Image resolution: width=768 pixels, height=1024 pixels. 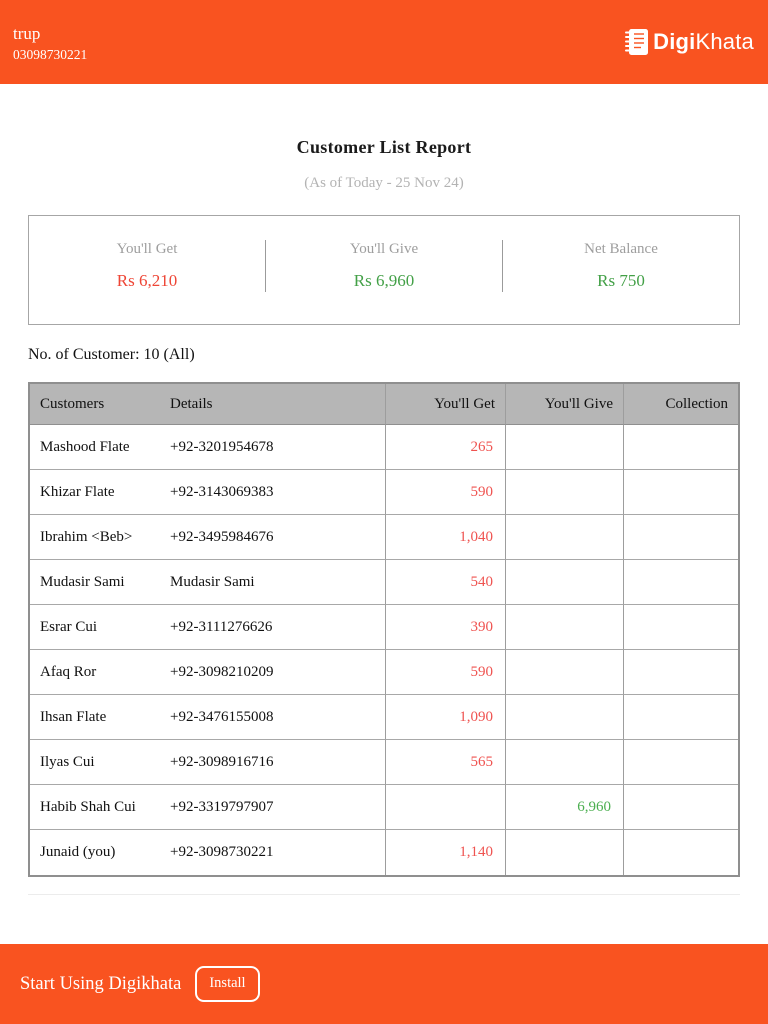 What do you see at coordinates (564, 404) in the screenshot?
I see `header-youll-give: You'll Give` at bounding box center [564, 404].